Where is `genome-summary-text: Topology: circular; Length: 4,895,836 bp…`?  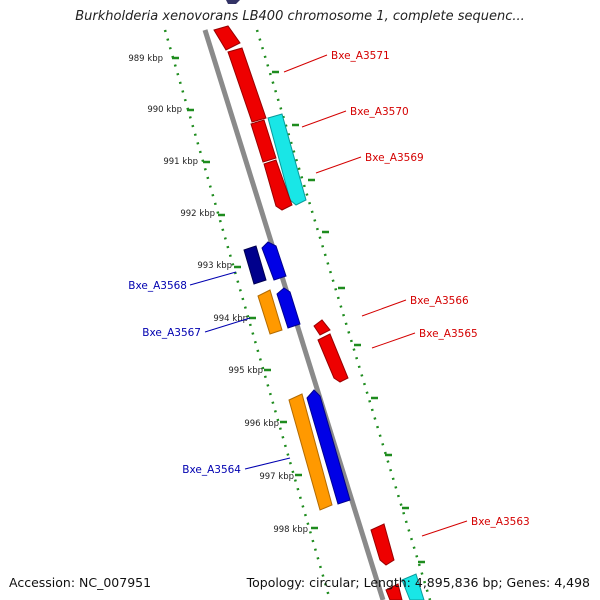
genome-summary-text: Topology: circular; Length: 4,895,836 bp… is located at coordinates (418, 582).